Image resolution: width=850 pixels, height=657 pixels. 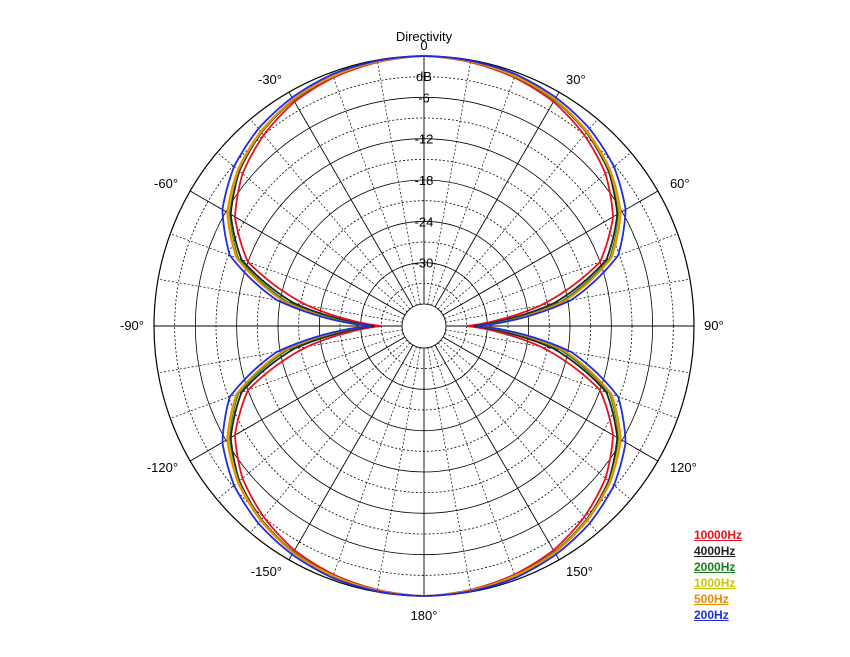 What do you see at coordinates (714, 325) in the screenshot?
I see `angle-tick-label: 90°` at bounding box center [714, 325].